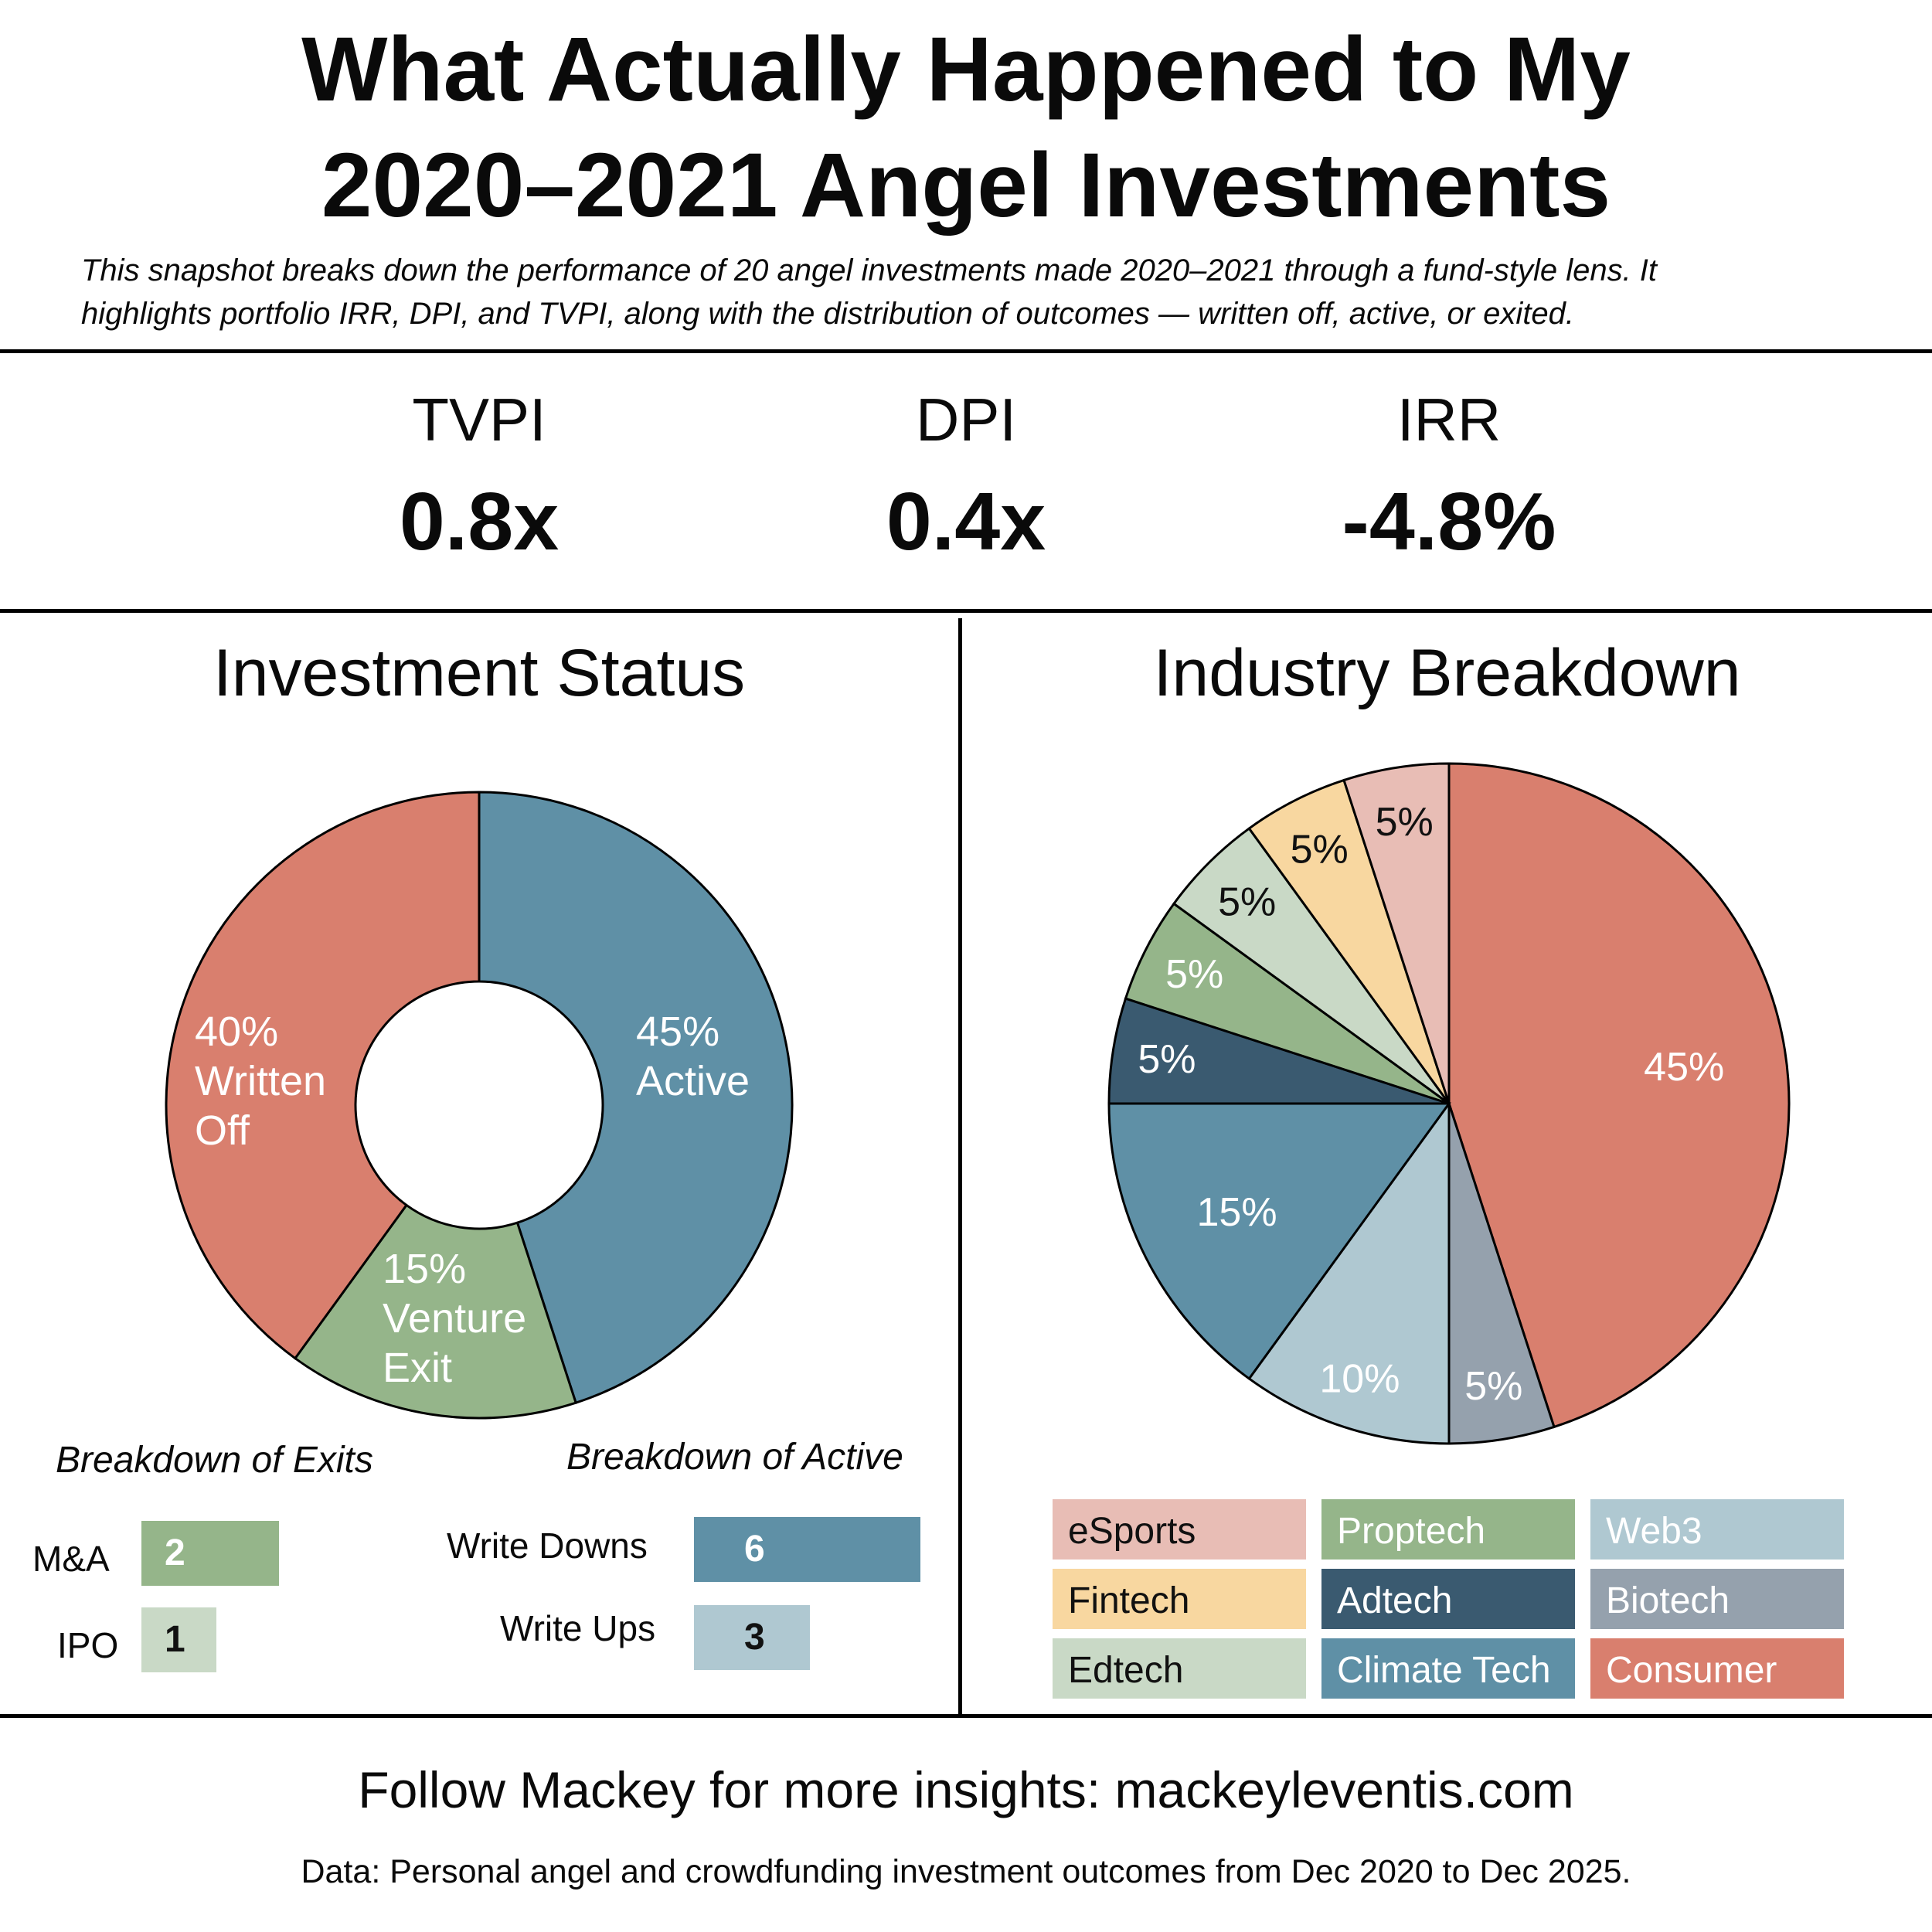 The image size is (1932, 1932). I want to click on legend-item-proptech: Proptech, so click(1448, 1530).